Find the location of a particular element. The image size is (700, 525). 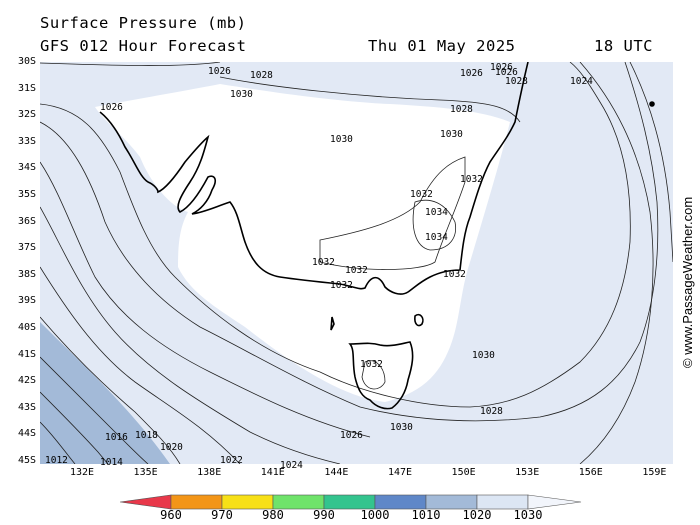

longitude-label: 153E is located at coordinates (527, 472).